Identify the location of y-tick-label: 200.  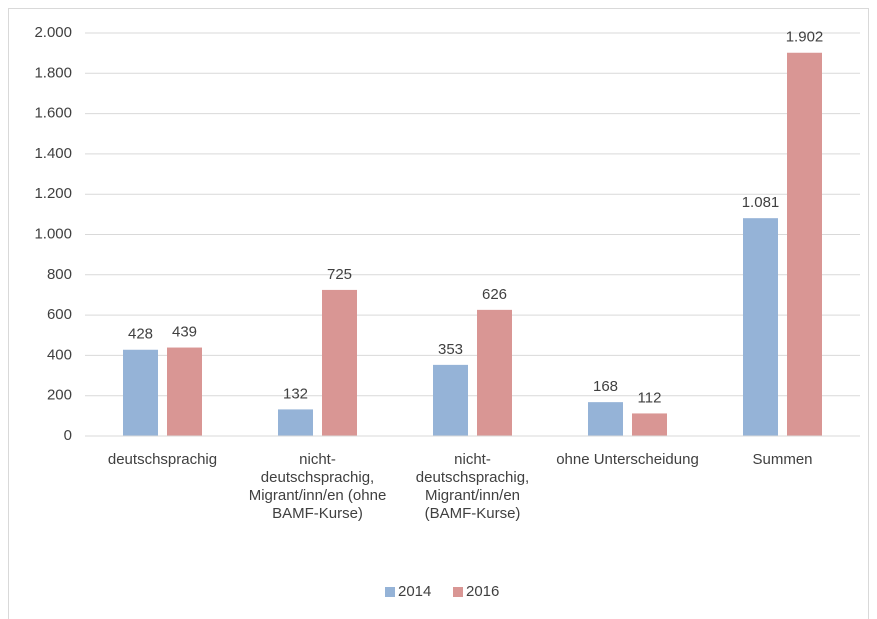
(59, 395).